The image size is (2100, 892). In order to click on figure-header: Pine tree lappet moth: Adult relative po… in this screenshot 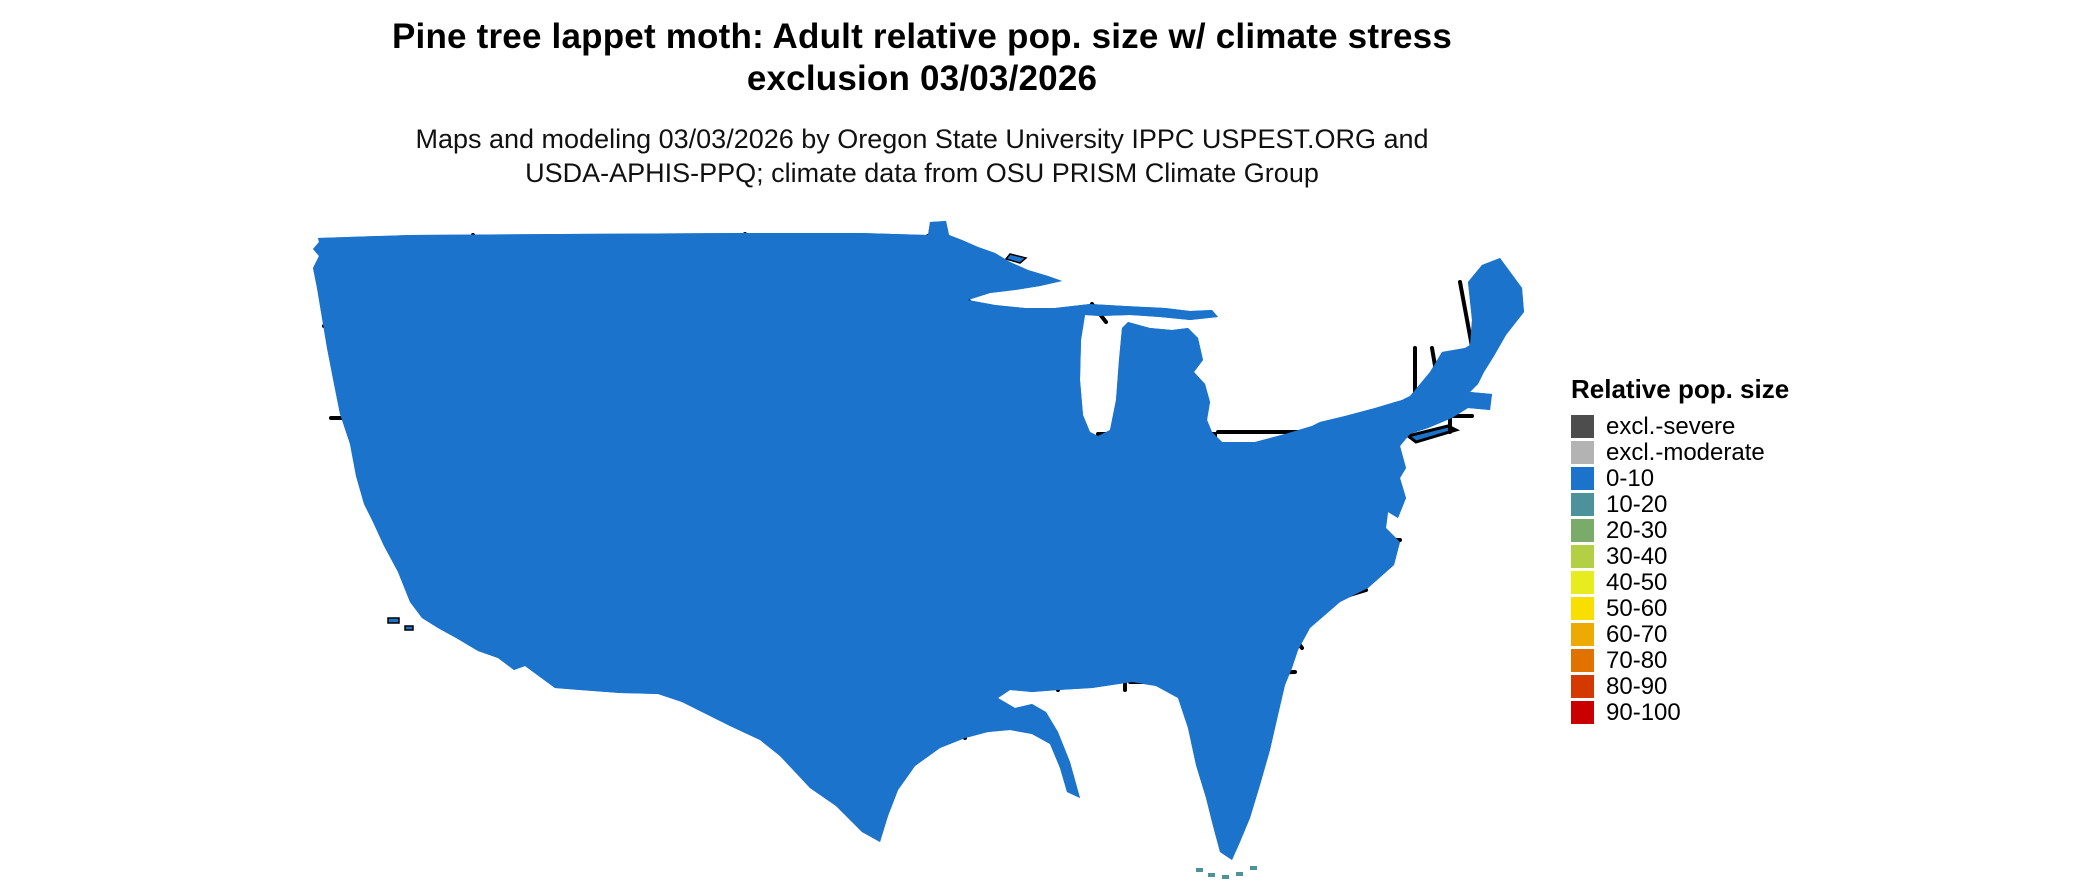, I will do `click(922, 103)`.